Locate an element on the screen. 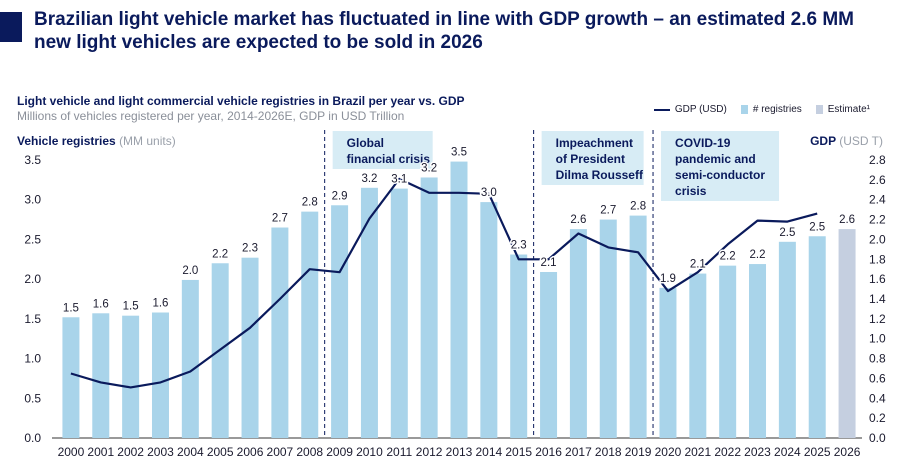 This screenshot has height=468, width=900. chart-legend: GDP (USD) # registries Estimate¹ is located at coordinates (758, 109).